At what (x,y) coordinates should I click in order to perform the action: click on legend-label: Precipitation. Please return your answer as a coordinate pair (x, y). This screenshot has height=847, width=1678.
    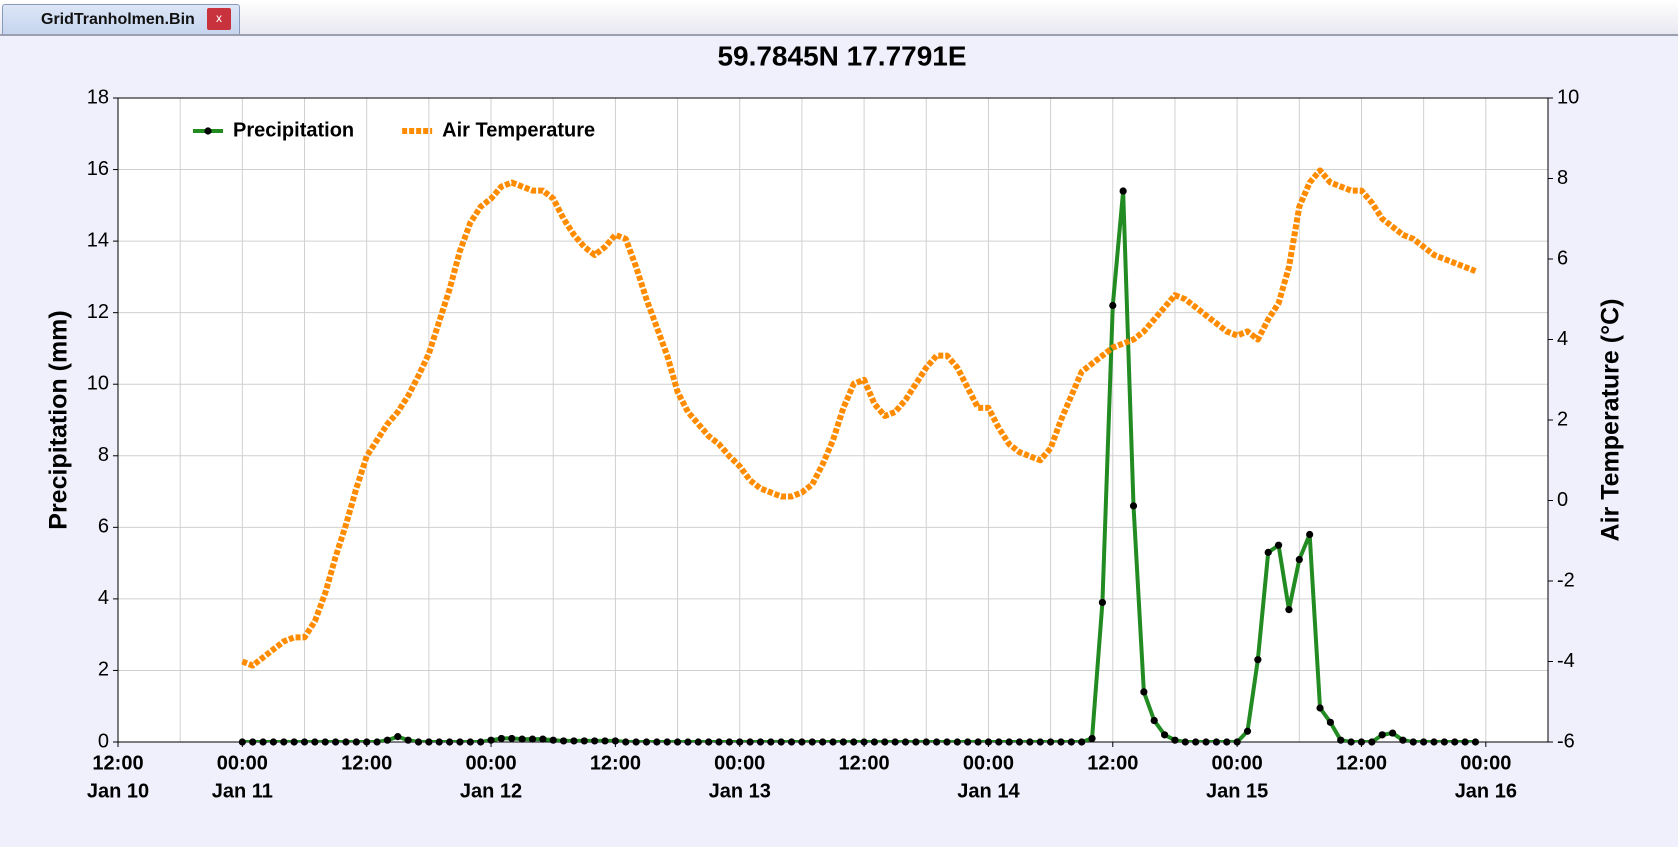
    Looking at the image, I should click on (293, 130).